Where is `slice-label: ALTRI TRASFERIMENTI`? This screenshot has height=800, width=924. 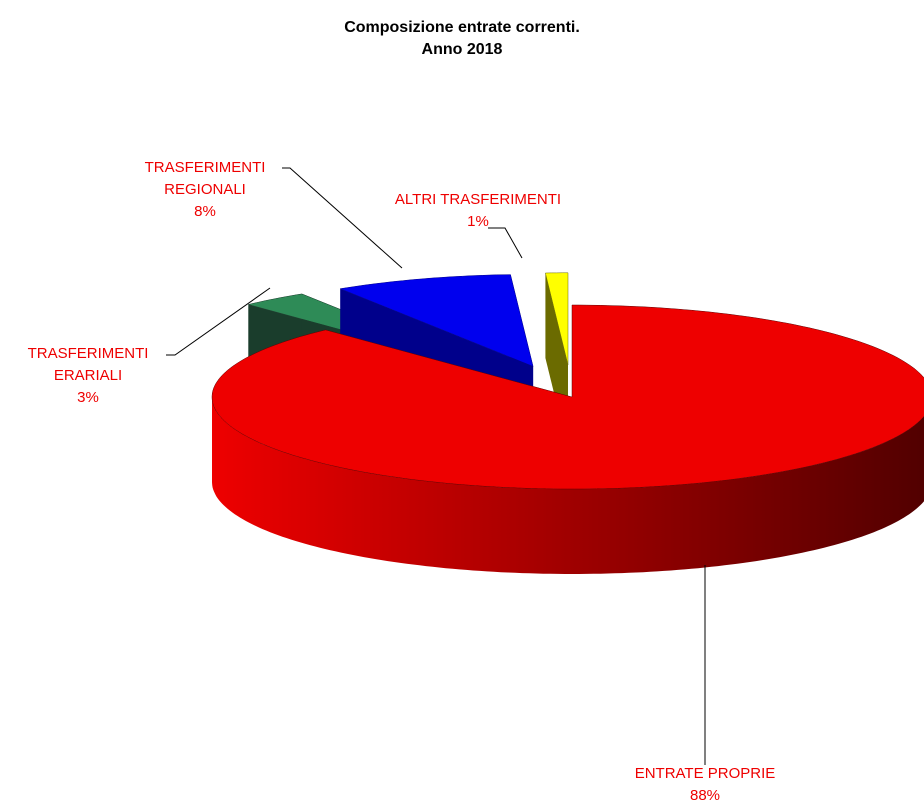 slice-label: ALTRI TRASFERIMENTI is located at coordinates (478, 199).